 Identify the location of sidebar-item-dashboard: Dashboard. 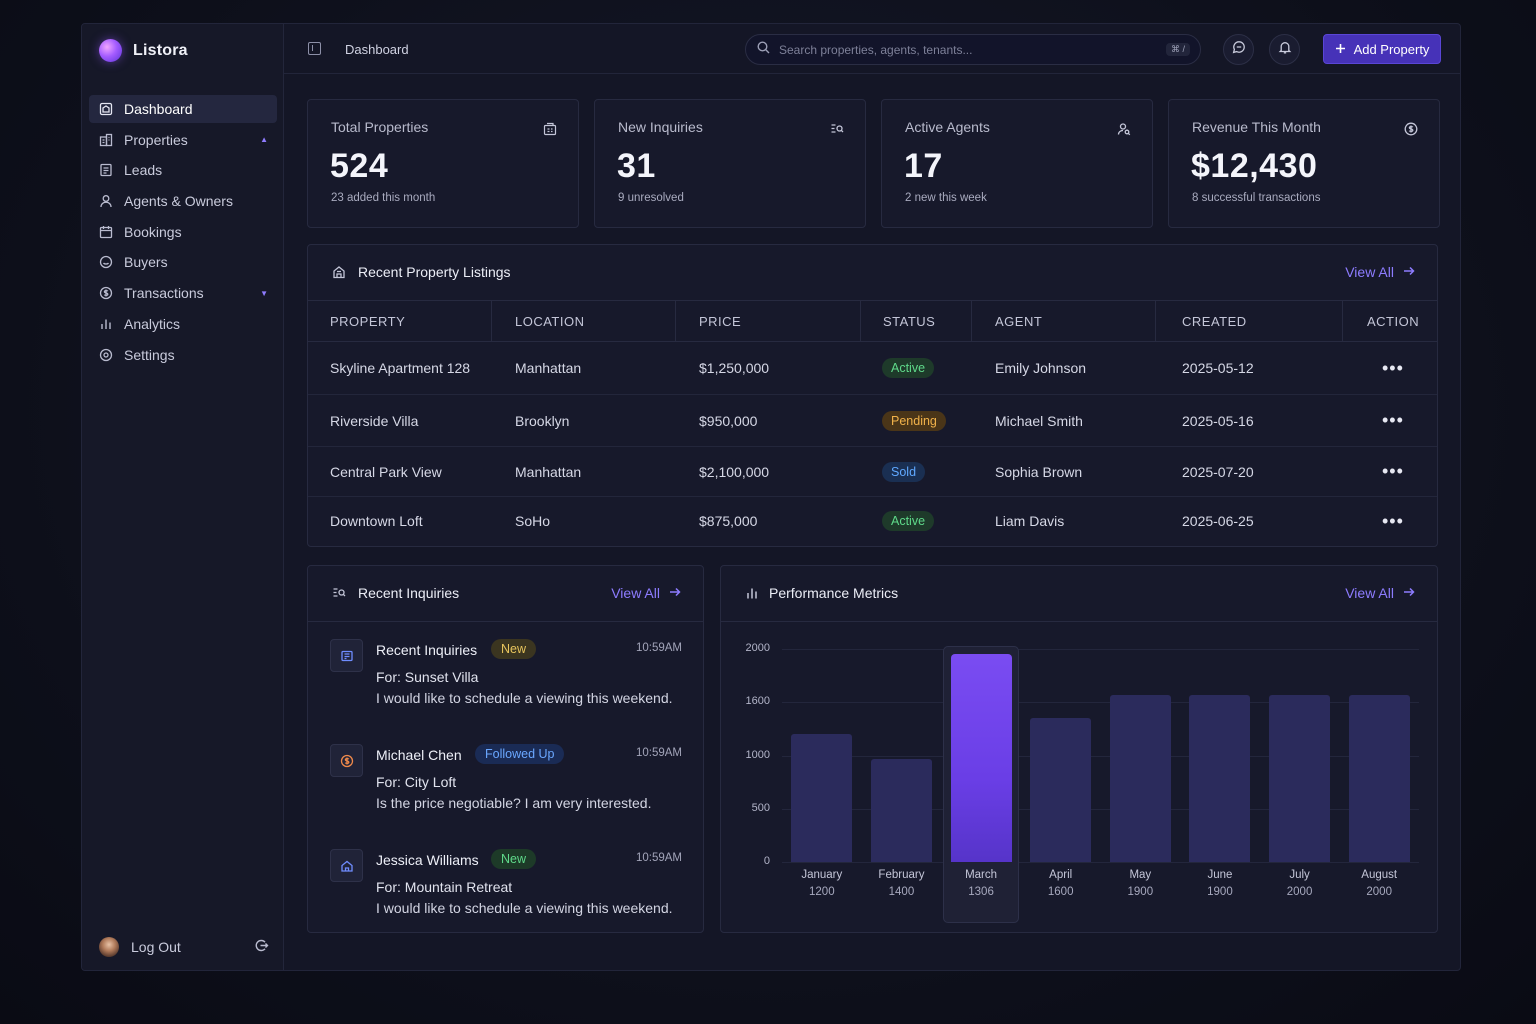
(183, 109).